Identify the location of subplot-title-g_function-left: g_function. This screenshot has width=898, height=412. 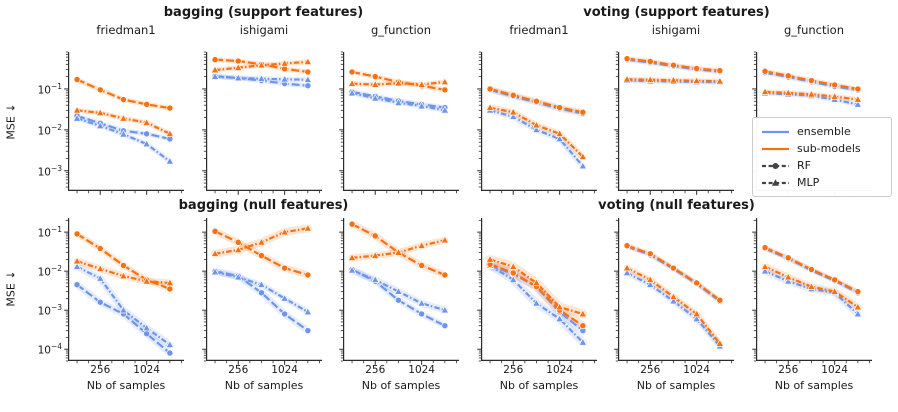
(401, 30).